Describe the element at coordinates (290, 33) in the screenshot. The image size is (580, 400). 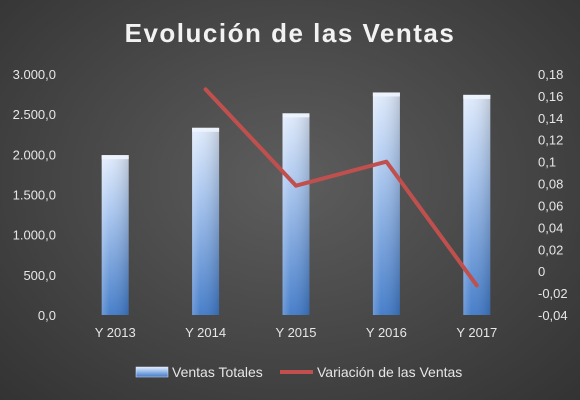
I see `chart-title: Evolución de las Ventas` at that location.